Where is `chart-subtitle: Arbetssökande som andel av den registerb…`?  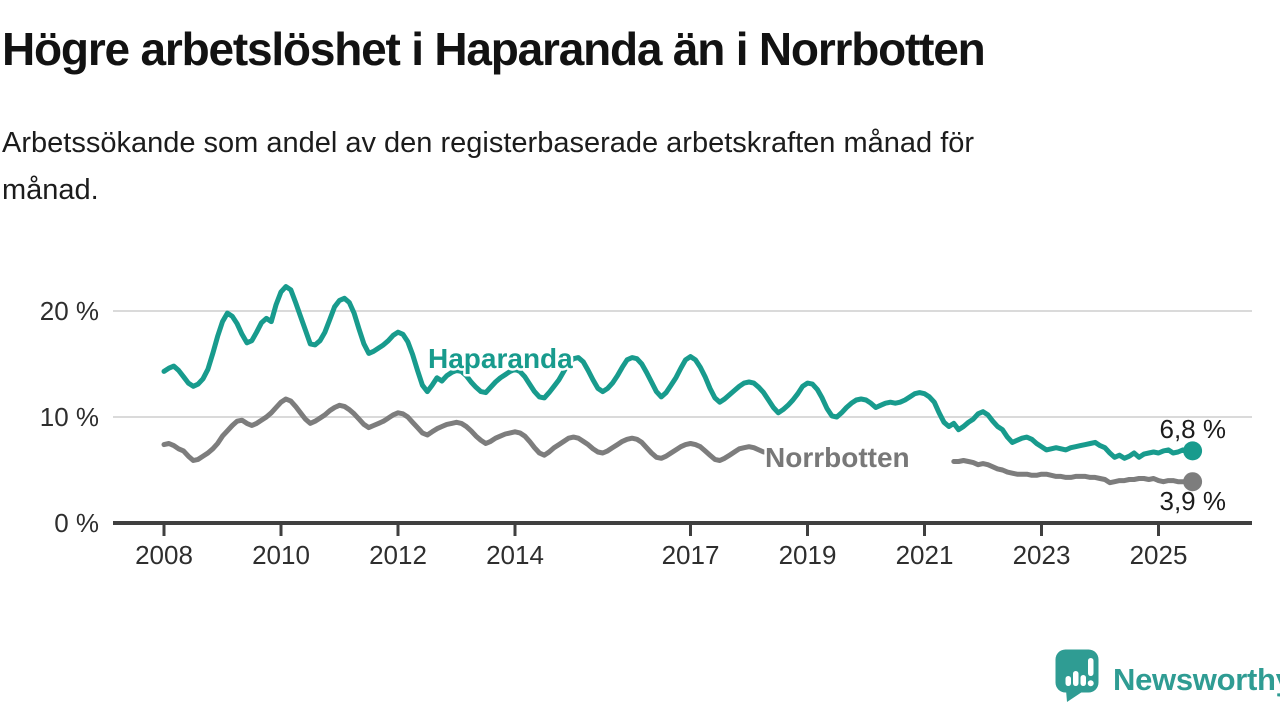 chart-subtitle: Arbetssökande som andel av den registerb… is located at coordinates (488, 167).